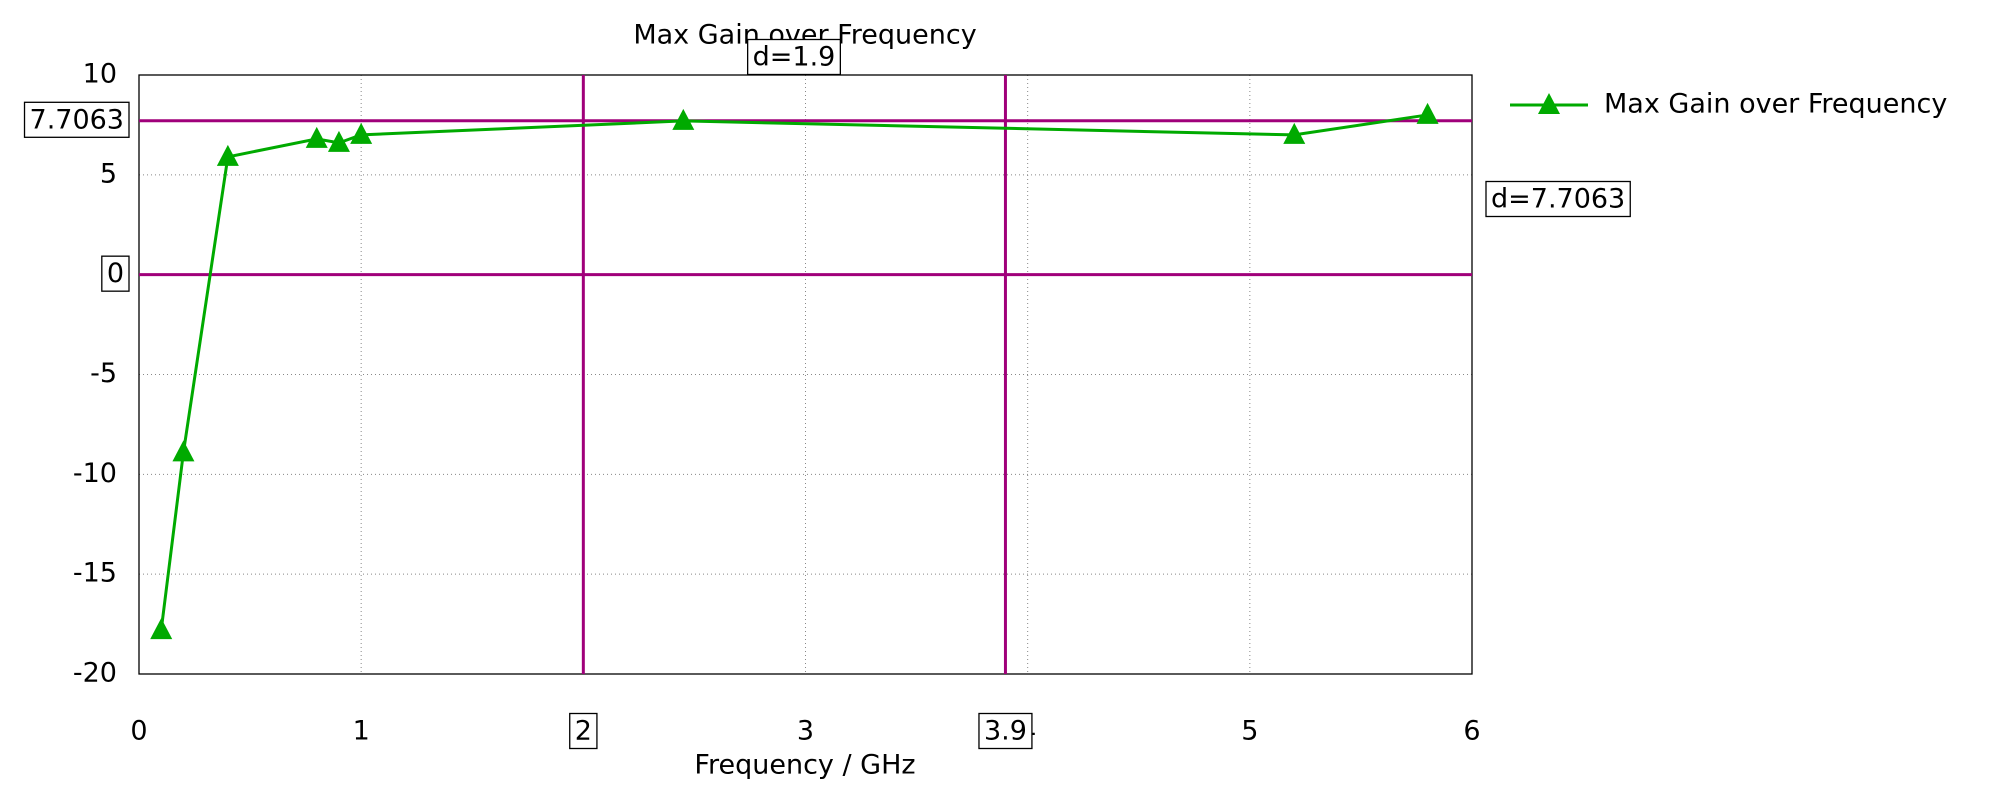 The height and width of the screenshot is (791, 2010). I want to click on y-tick-label: -5, so click(103, 373).